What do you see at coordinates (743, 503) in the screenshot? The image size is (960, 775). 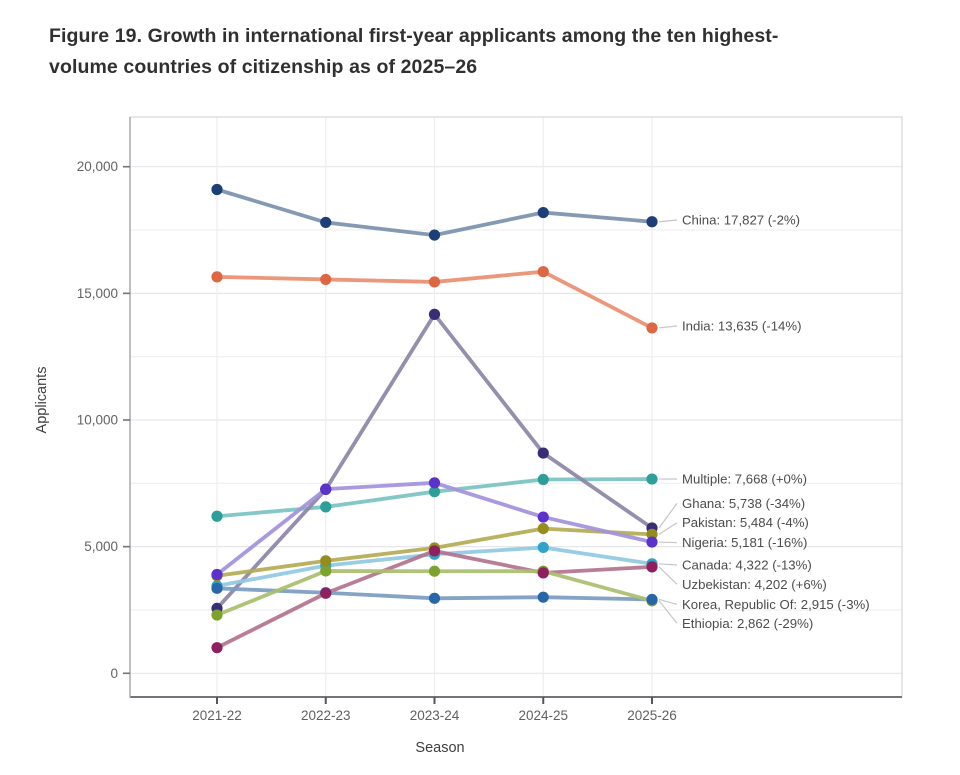 I see `series-end-label-ghana: Ghana: 5,738 (-34%)` at bounding box center [743, 503].